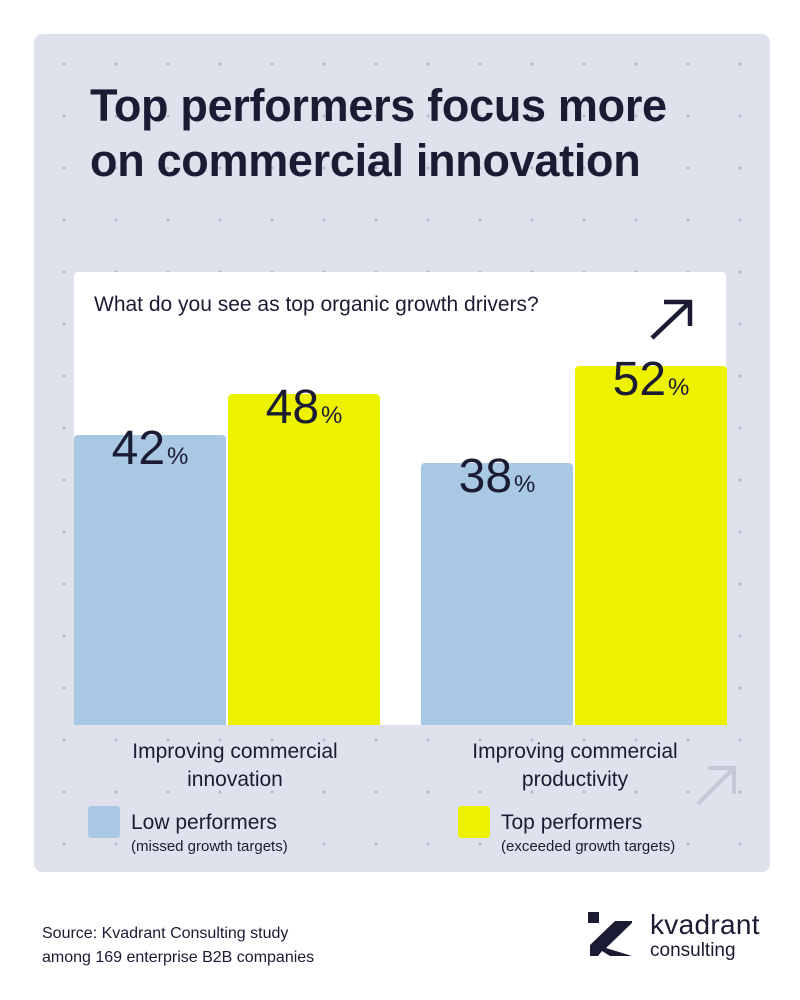 This screenshot has height=1000, width=800. Describe the element at coordinates (204, 822) in the screenshot. I see `legend-label-low: Low performers` at that location.